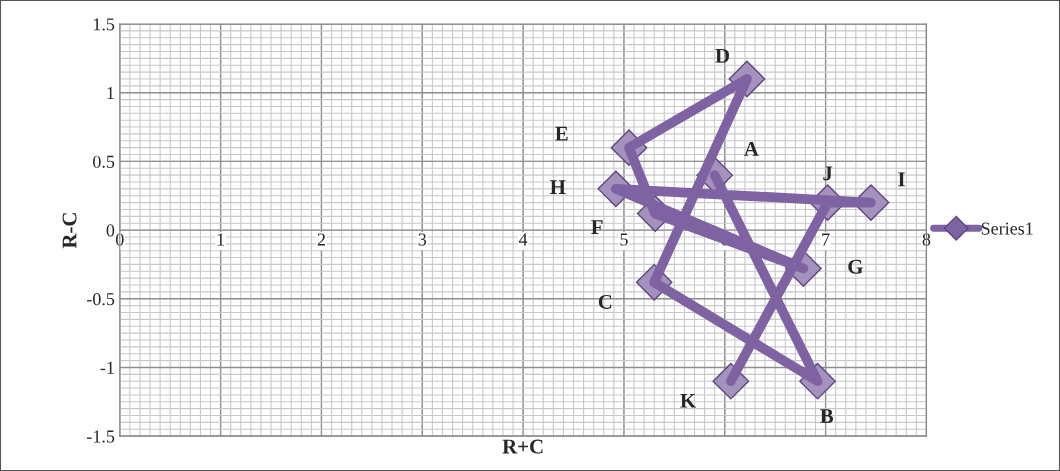 Image resolution: width=1060 pixels, height=471 pixels. Describe the element at coordinates (110, 230) in the screenshot. I see `y-tick-label: 0` at that location.